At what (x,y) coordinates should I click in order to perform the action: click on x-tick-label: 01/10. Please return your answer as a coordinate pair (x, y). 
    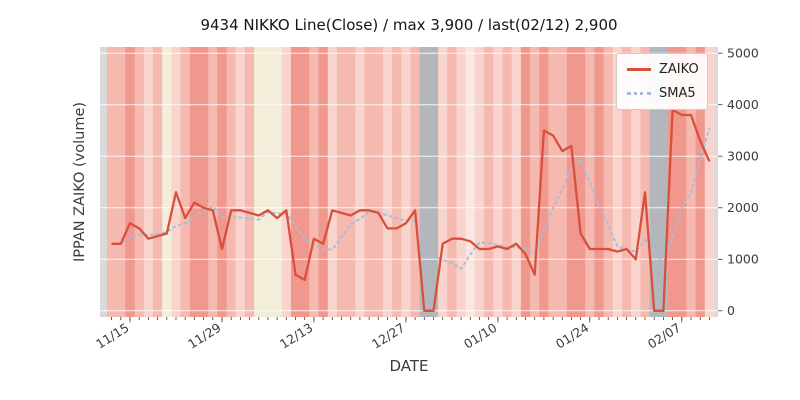
    Looking at the image, I should click on (480, 336).